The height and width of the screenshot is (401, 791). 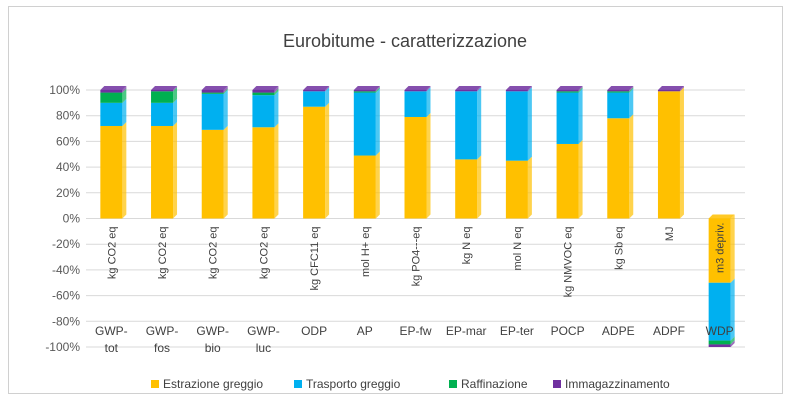 I want to click on legend-item: Raffinazione, so click(x=488, y=384).